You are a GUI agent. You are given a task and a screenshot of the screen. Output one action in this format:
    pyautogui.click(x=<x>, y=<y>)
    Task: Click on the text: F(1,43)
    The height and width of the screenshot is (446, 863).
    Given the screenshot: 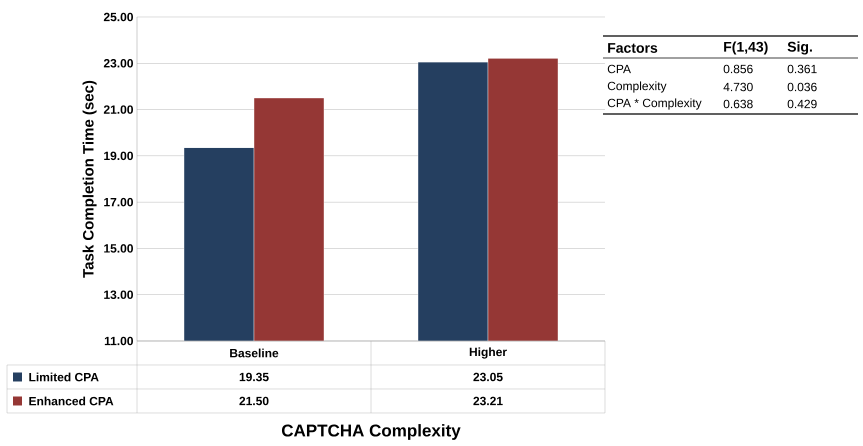 What is the action you would take?
    pyautogui.click(x=746, y=48)
    